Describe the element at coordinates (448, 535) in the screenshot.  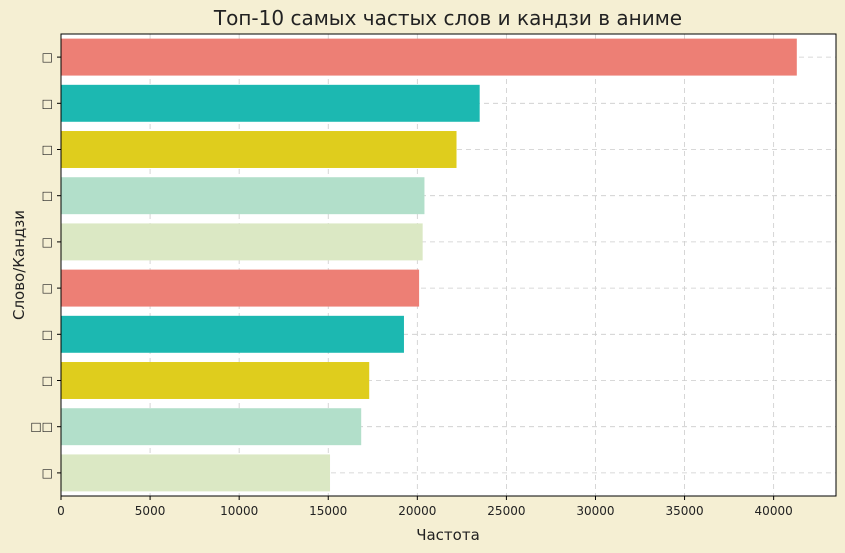
I see `x-axis-label: Частота` at that location.